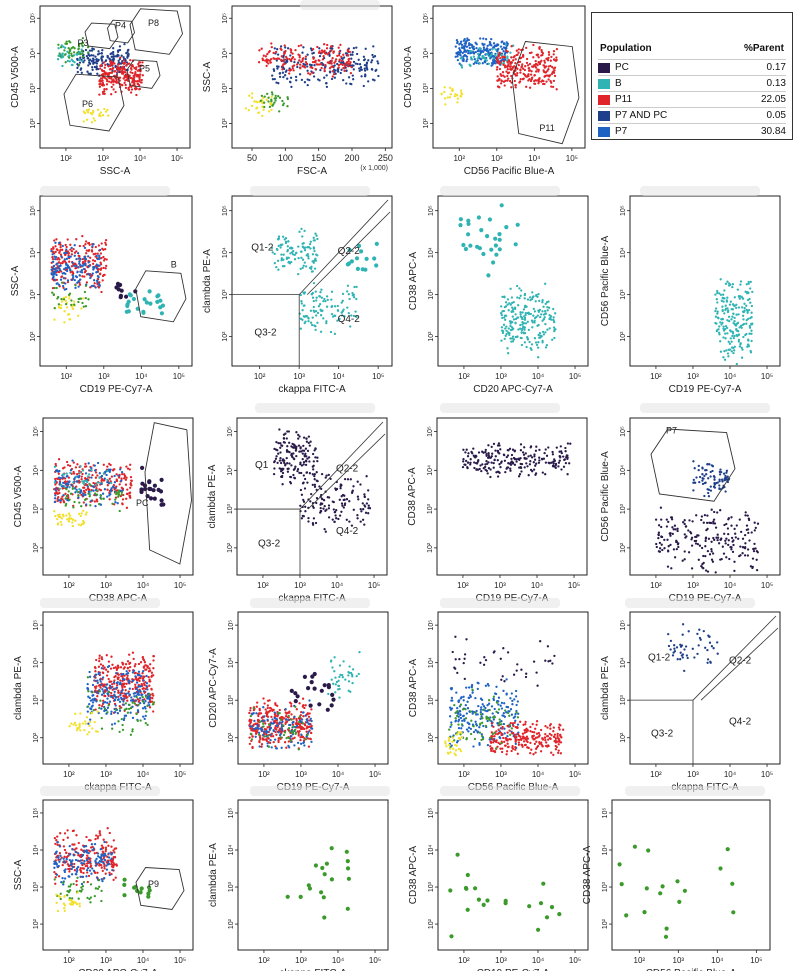  I want to click on y-axis-label: CD56 Pacific Blue-A, so click(605, 496).